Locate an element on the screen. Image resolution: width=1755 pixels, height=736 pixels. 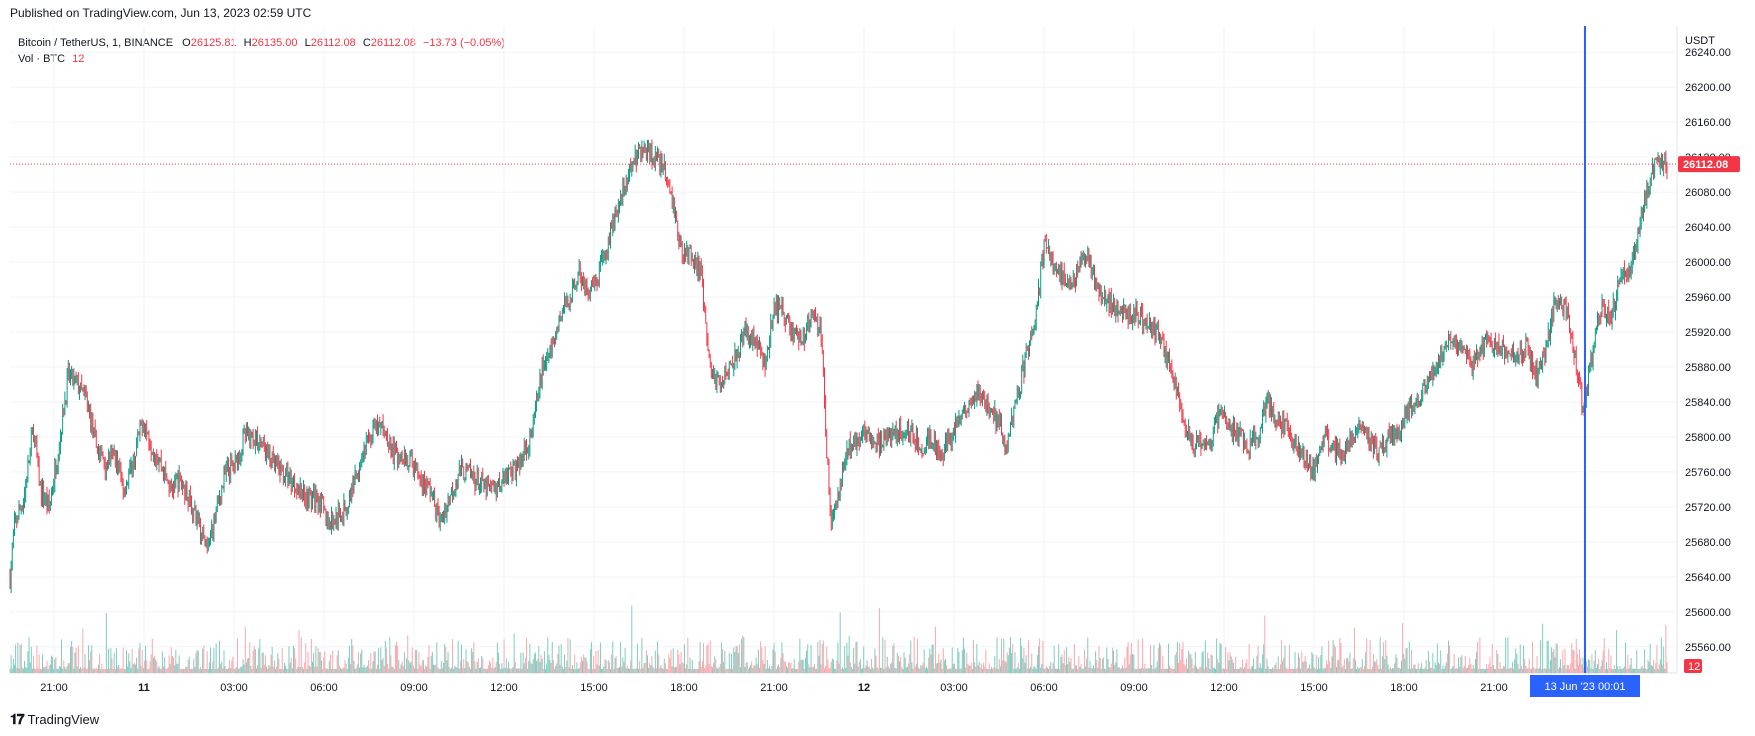
tradingview-logo-icon: 𝟏𝟕 is located at coordinates (17, 719).